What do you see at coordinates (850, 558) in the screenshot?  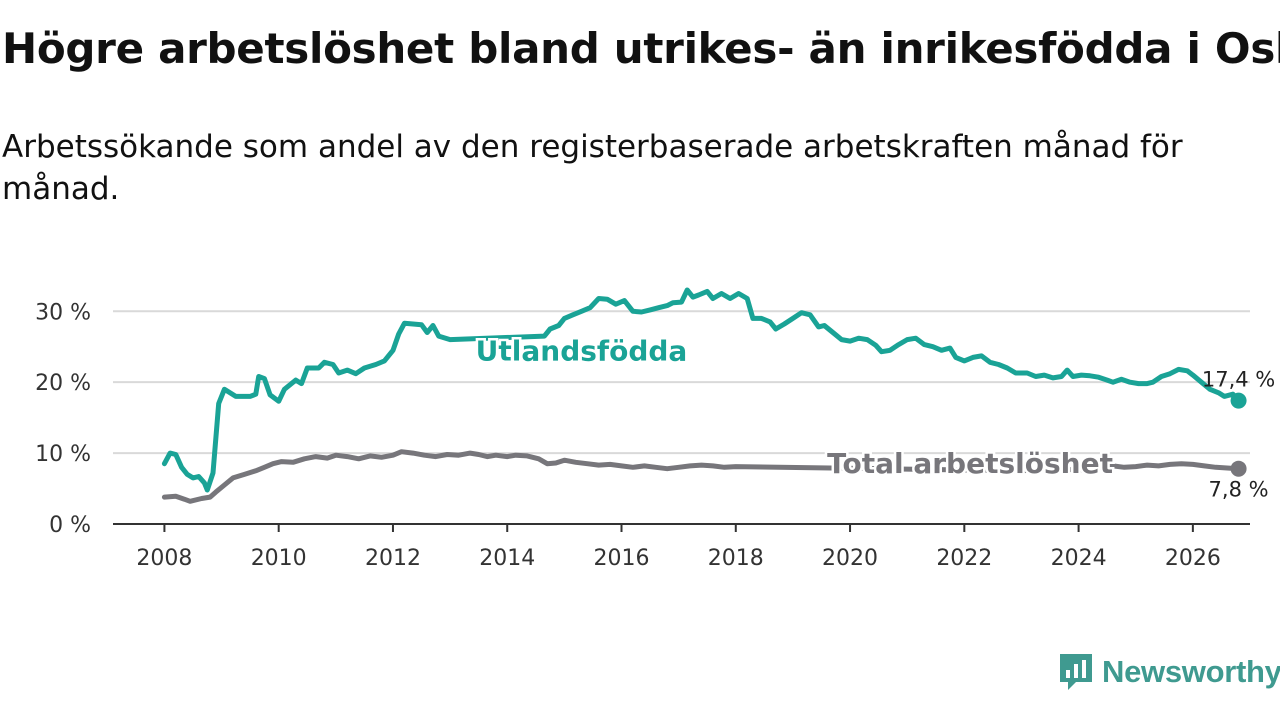 I see `x-tick-label-2020: 2020` at bounding box center [850, 558].